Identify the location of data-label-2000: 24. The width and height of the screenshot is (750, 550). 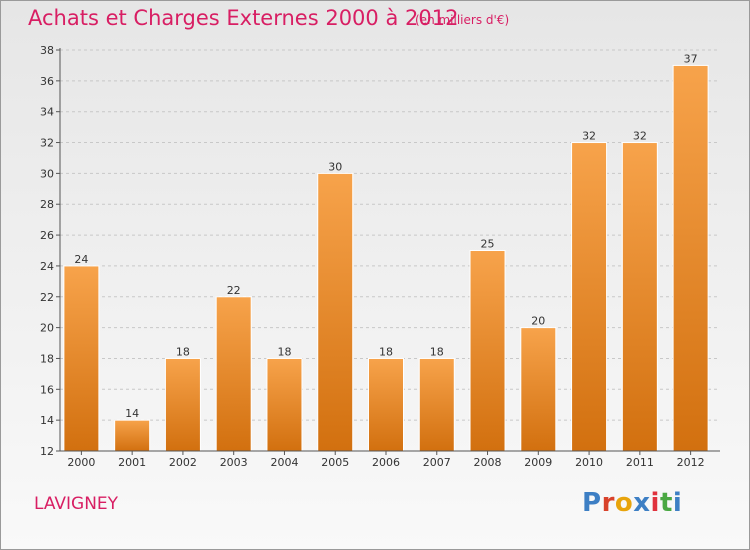
(81, 259).